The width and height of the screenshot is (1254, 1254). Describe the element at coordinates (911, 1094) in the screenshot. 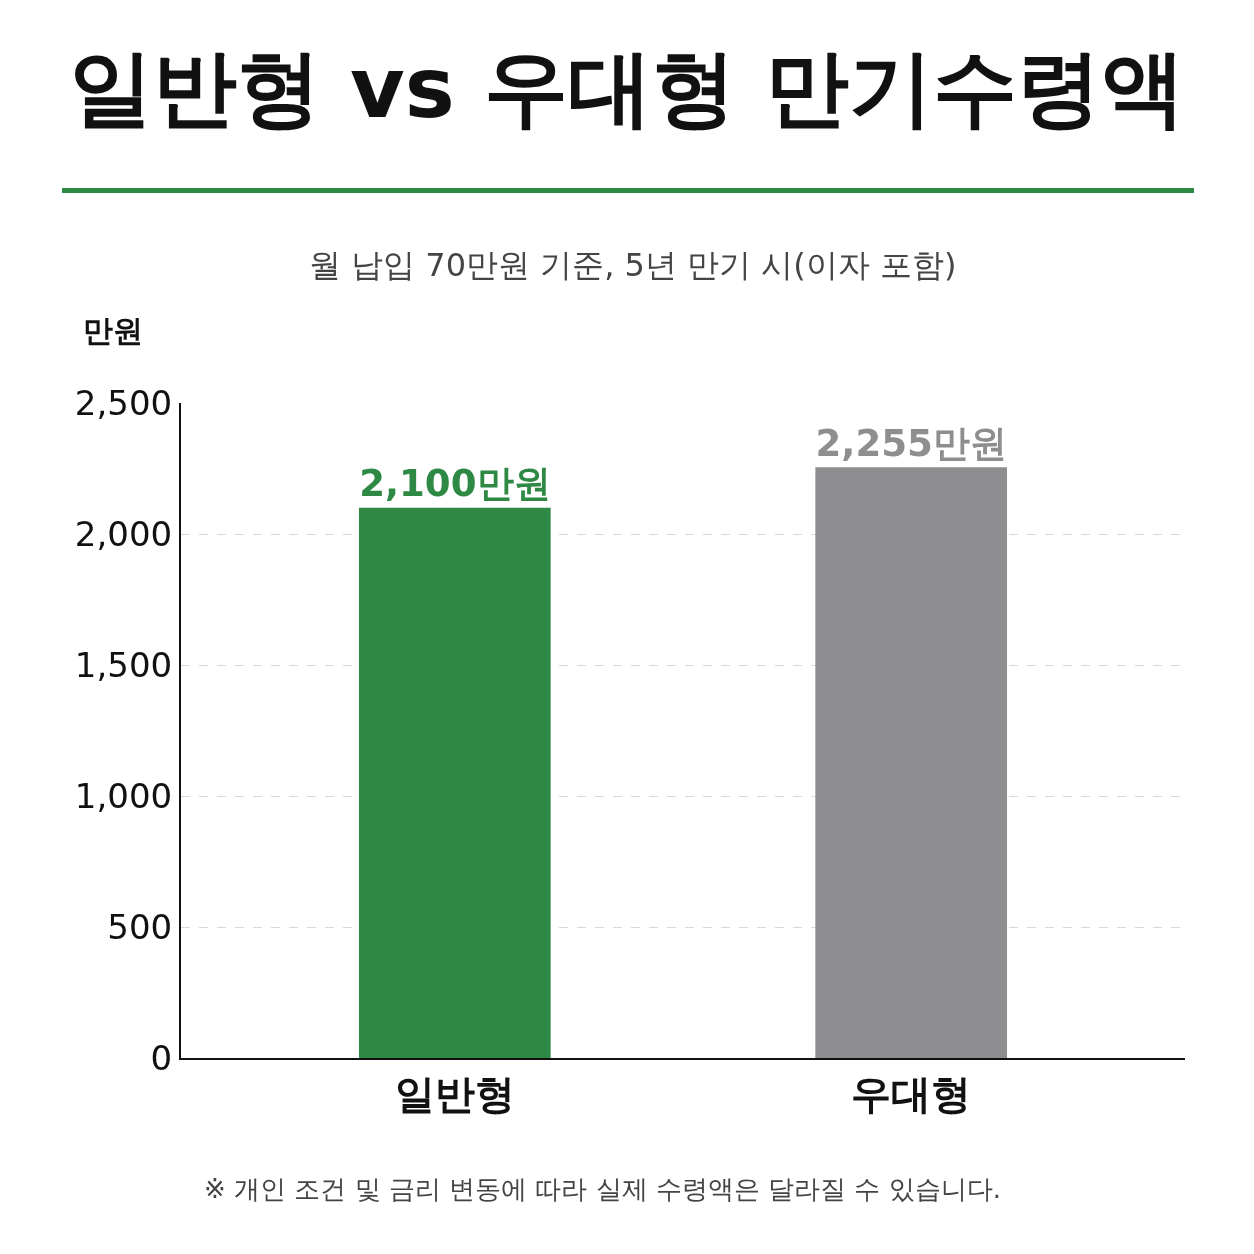

I see `x-tick-label: 우대형` at that location.